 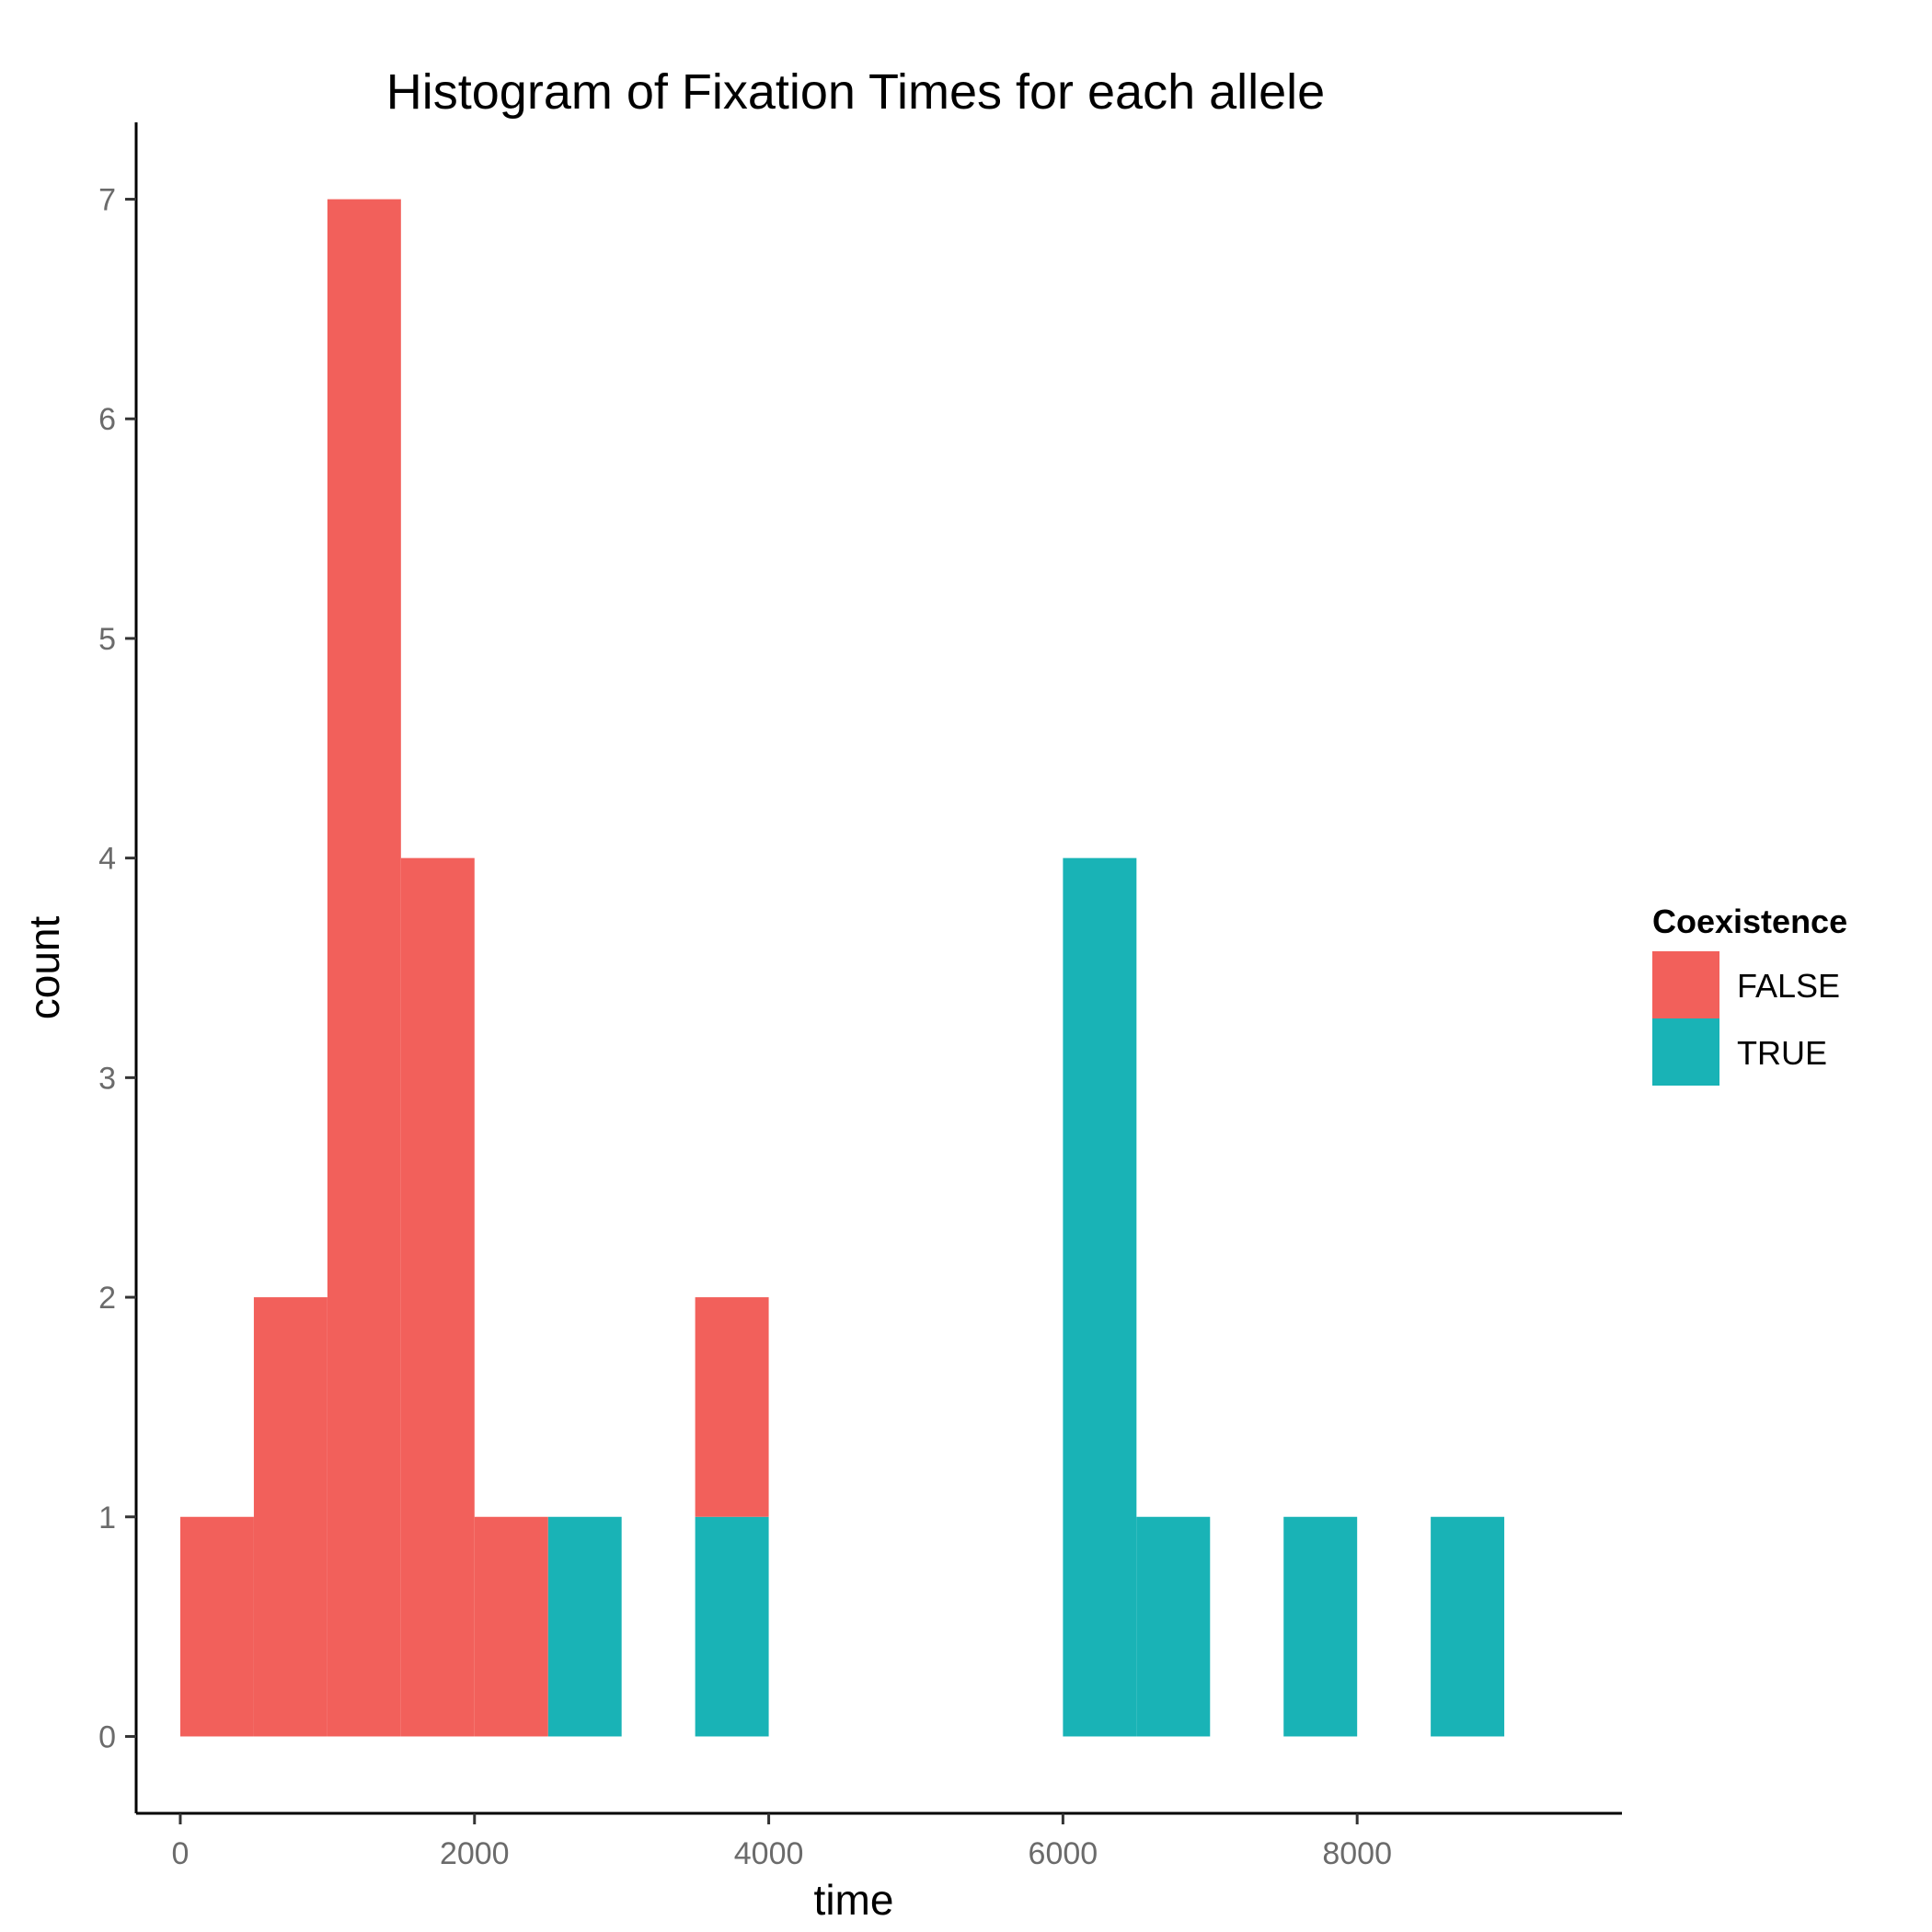 I want to click on x-tick-label: 8000, so click(x=1357, y=1853).